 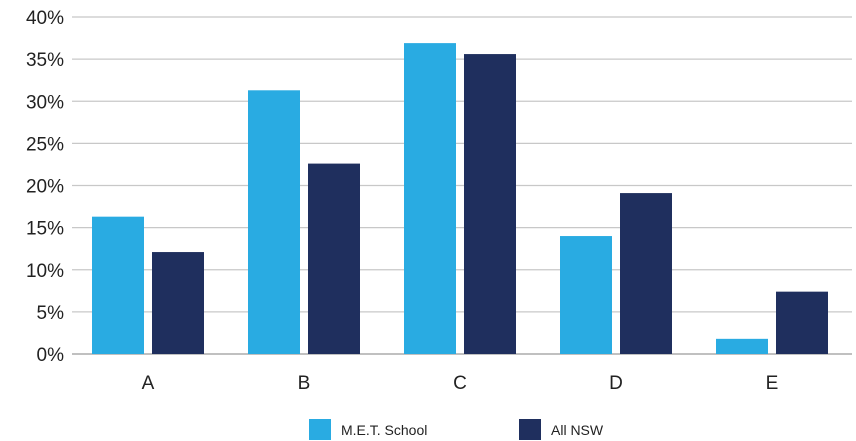 What do you see at coordinates (45, 102) in the screenshot?
I see `y-tick-label: 30%` at bounding box center [45, 102].